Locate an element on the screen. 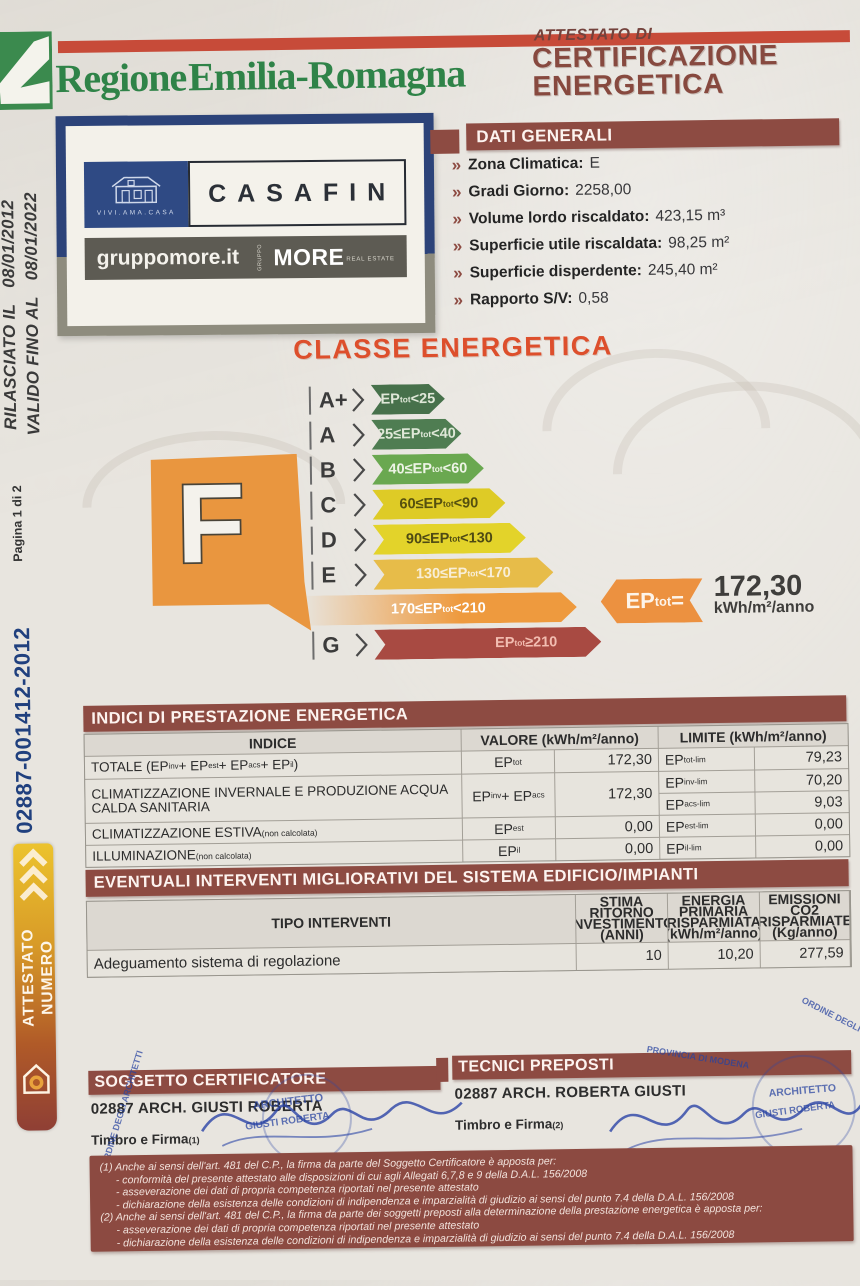 Image resolution: width=860 pixels, height=1286 pixels. list-item: » Superficie utile riscaldata: 98,25 m² is located at coordinates (591, 244).